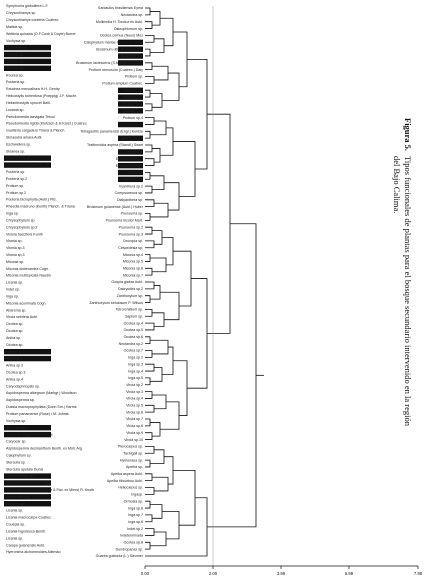 Image resolution: width=429 pixels, height=578 pixels. I want to click on right-label: Inga sp.3, so click(135, 364).